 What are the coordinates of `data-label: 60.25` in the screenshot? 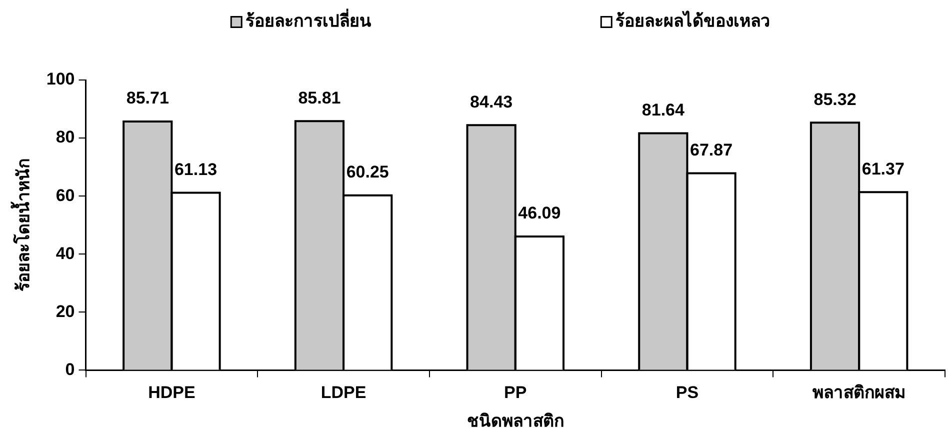 It's located at (367, 172).